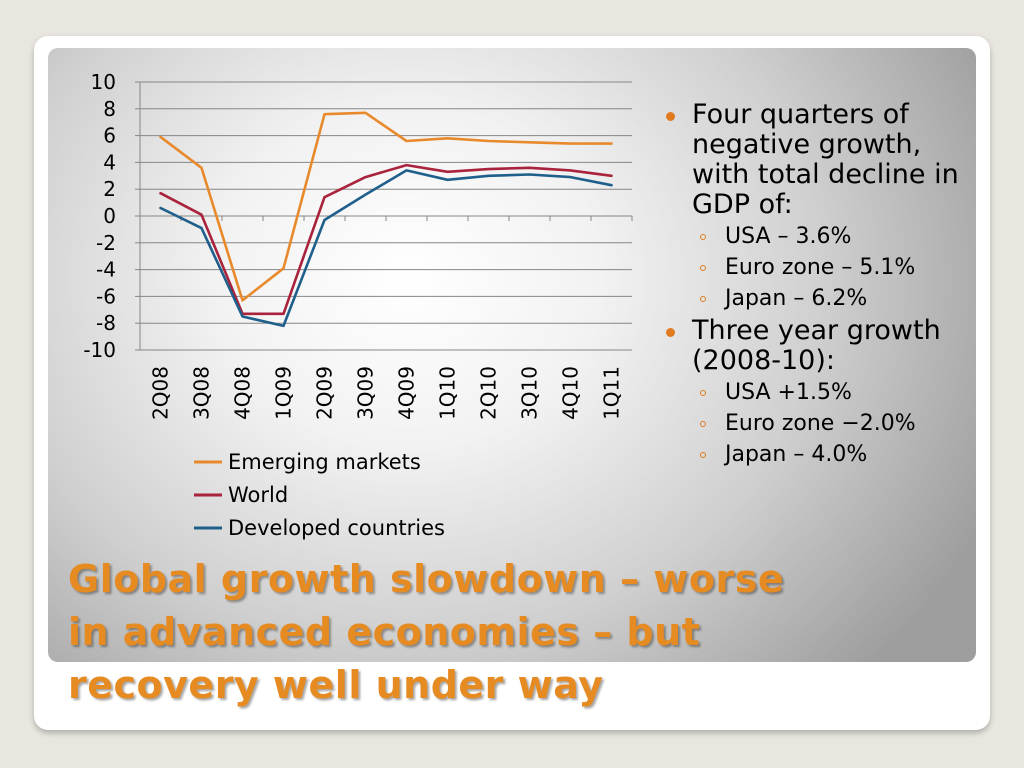  What do you see at coordinates (336, 685) in the screenshot?
I see `slide-title-line-3: recovery well under way` at bounding box center [336, 685].